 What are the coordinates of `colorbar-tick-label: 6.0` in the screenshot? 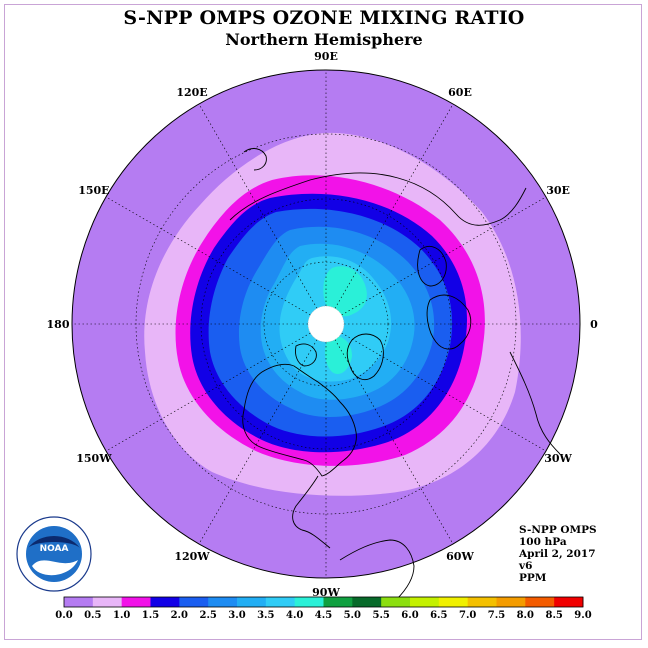 It's located at (409, 615).